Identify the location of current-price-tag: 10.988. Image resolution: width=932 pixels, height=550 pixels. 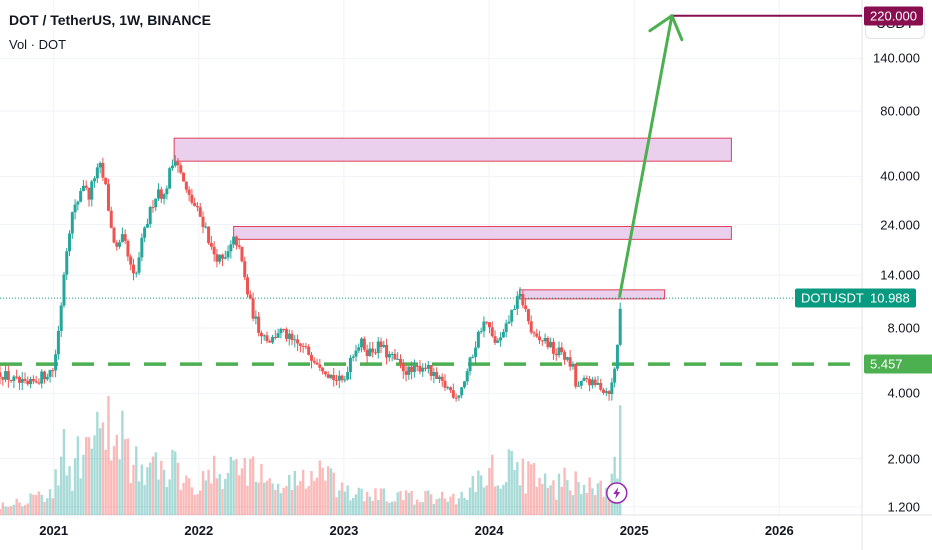
(890, 298).